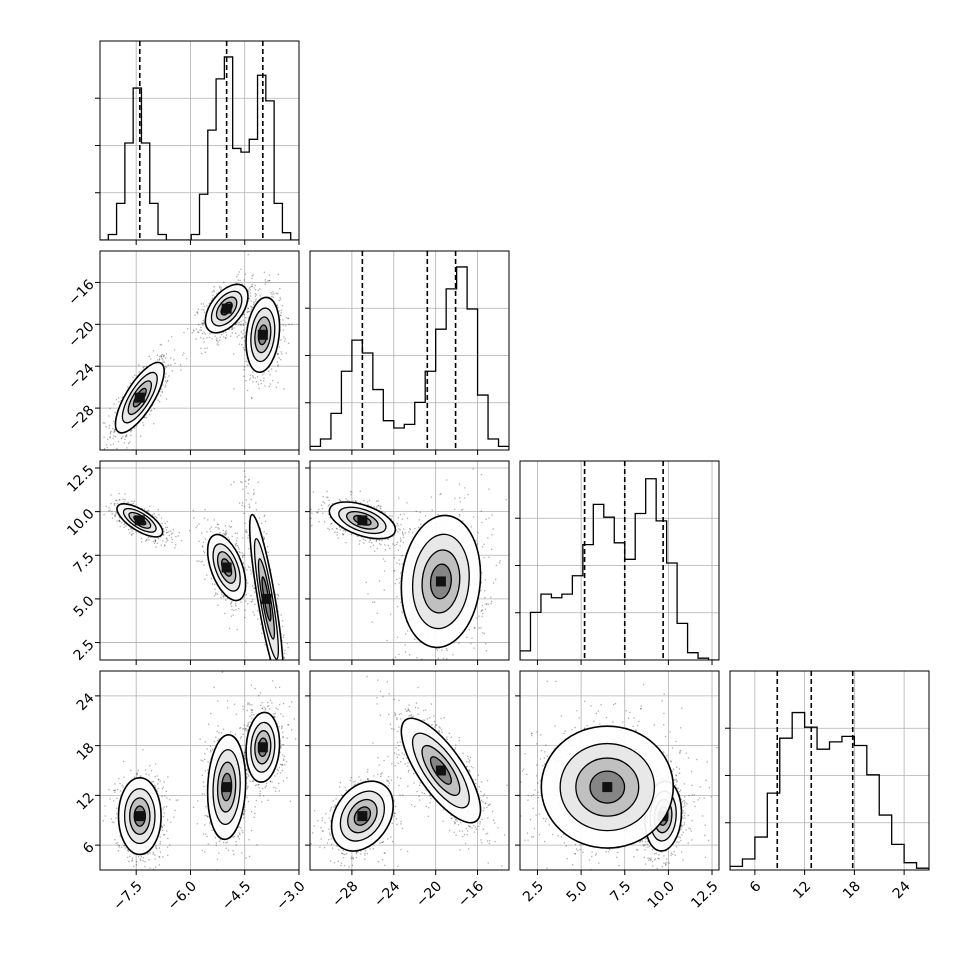 The width and height of the screenshot is (970, 970). I want to click on x-tick-label-0-3: −3.0, so click(290, 895).